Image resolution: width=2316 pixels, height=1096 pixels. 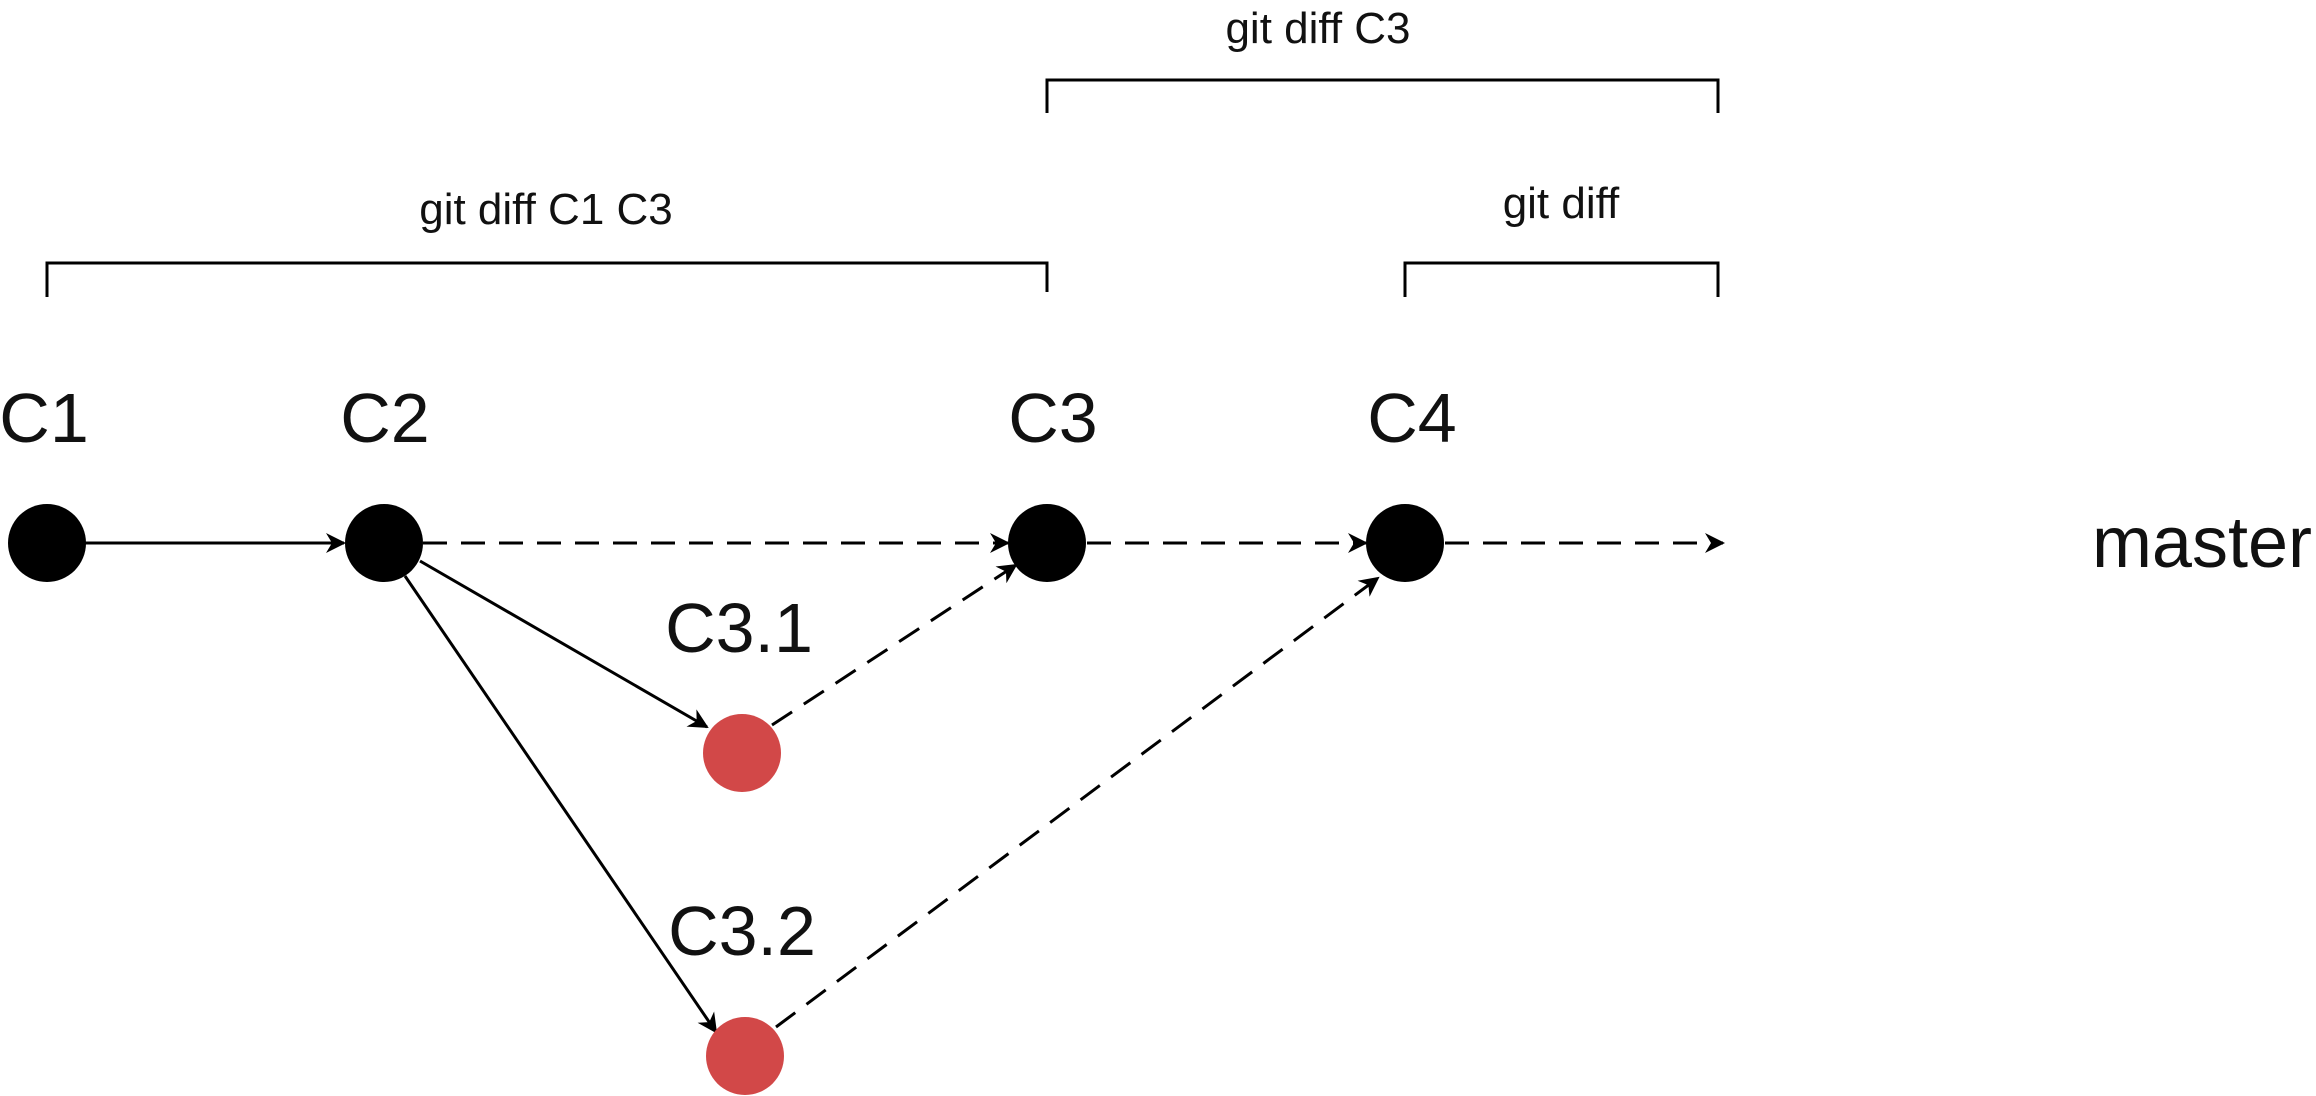 What do you see at coordinates (1052, 418) in the screenshot?
I see `node-label-c3: C3` at bounding box center [1052, 418].